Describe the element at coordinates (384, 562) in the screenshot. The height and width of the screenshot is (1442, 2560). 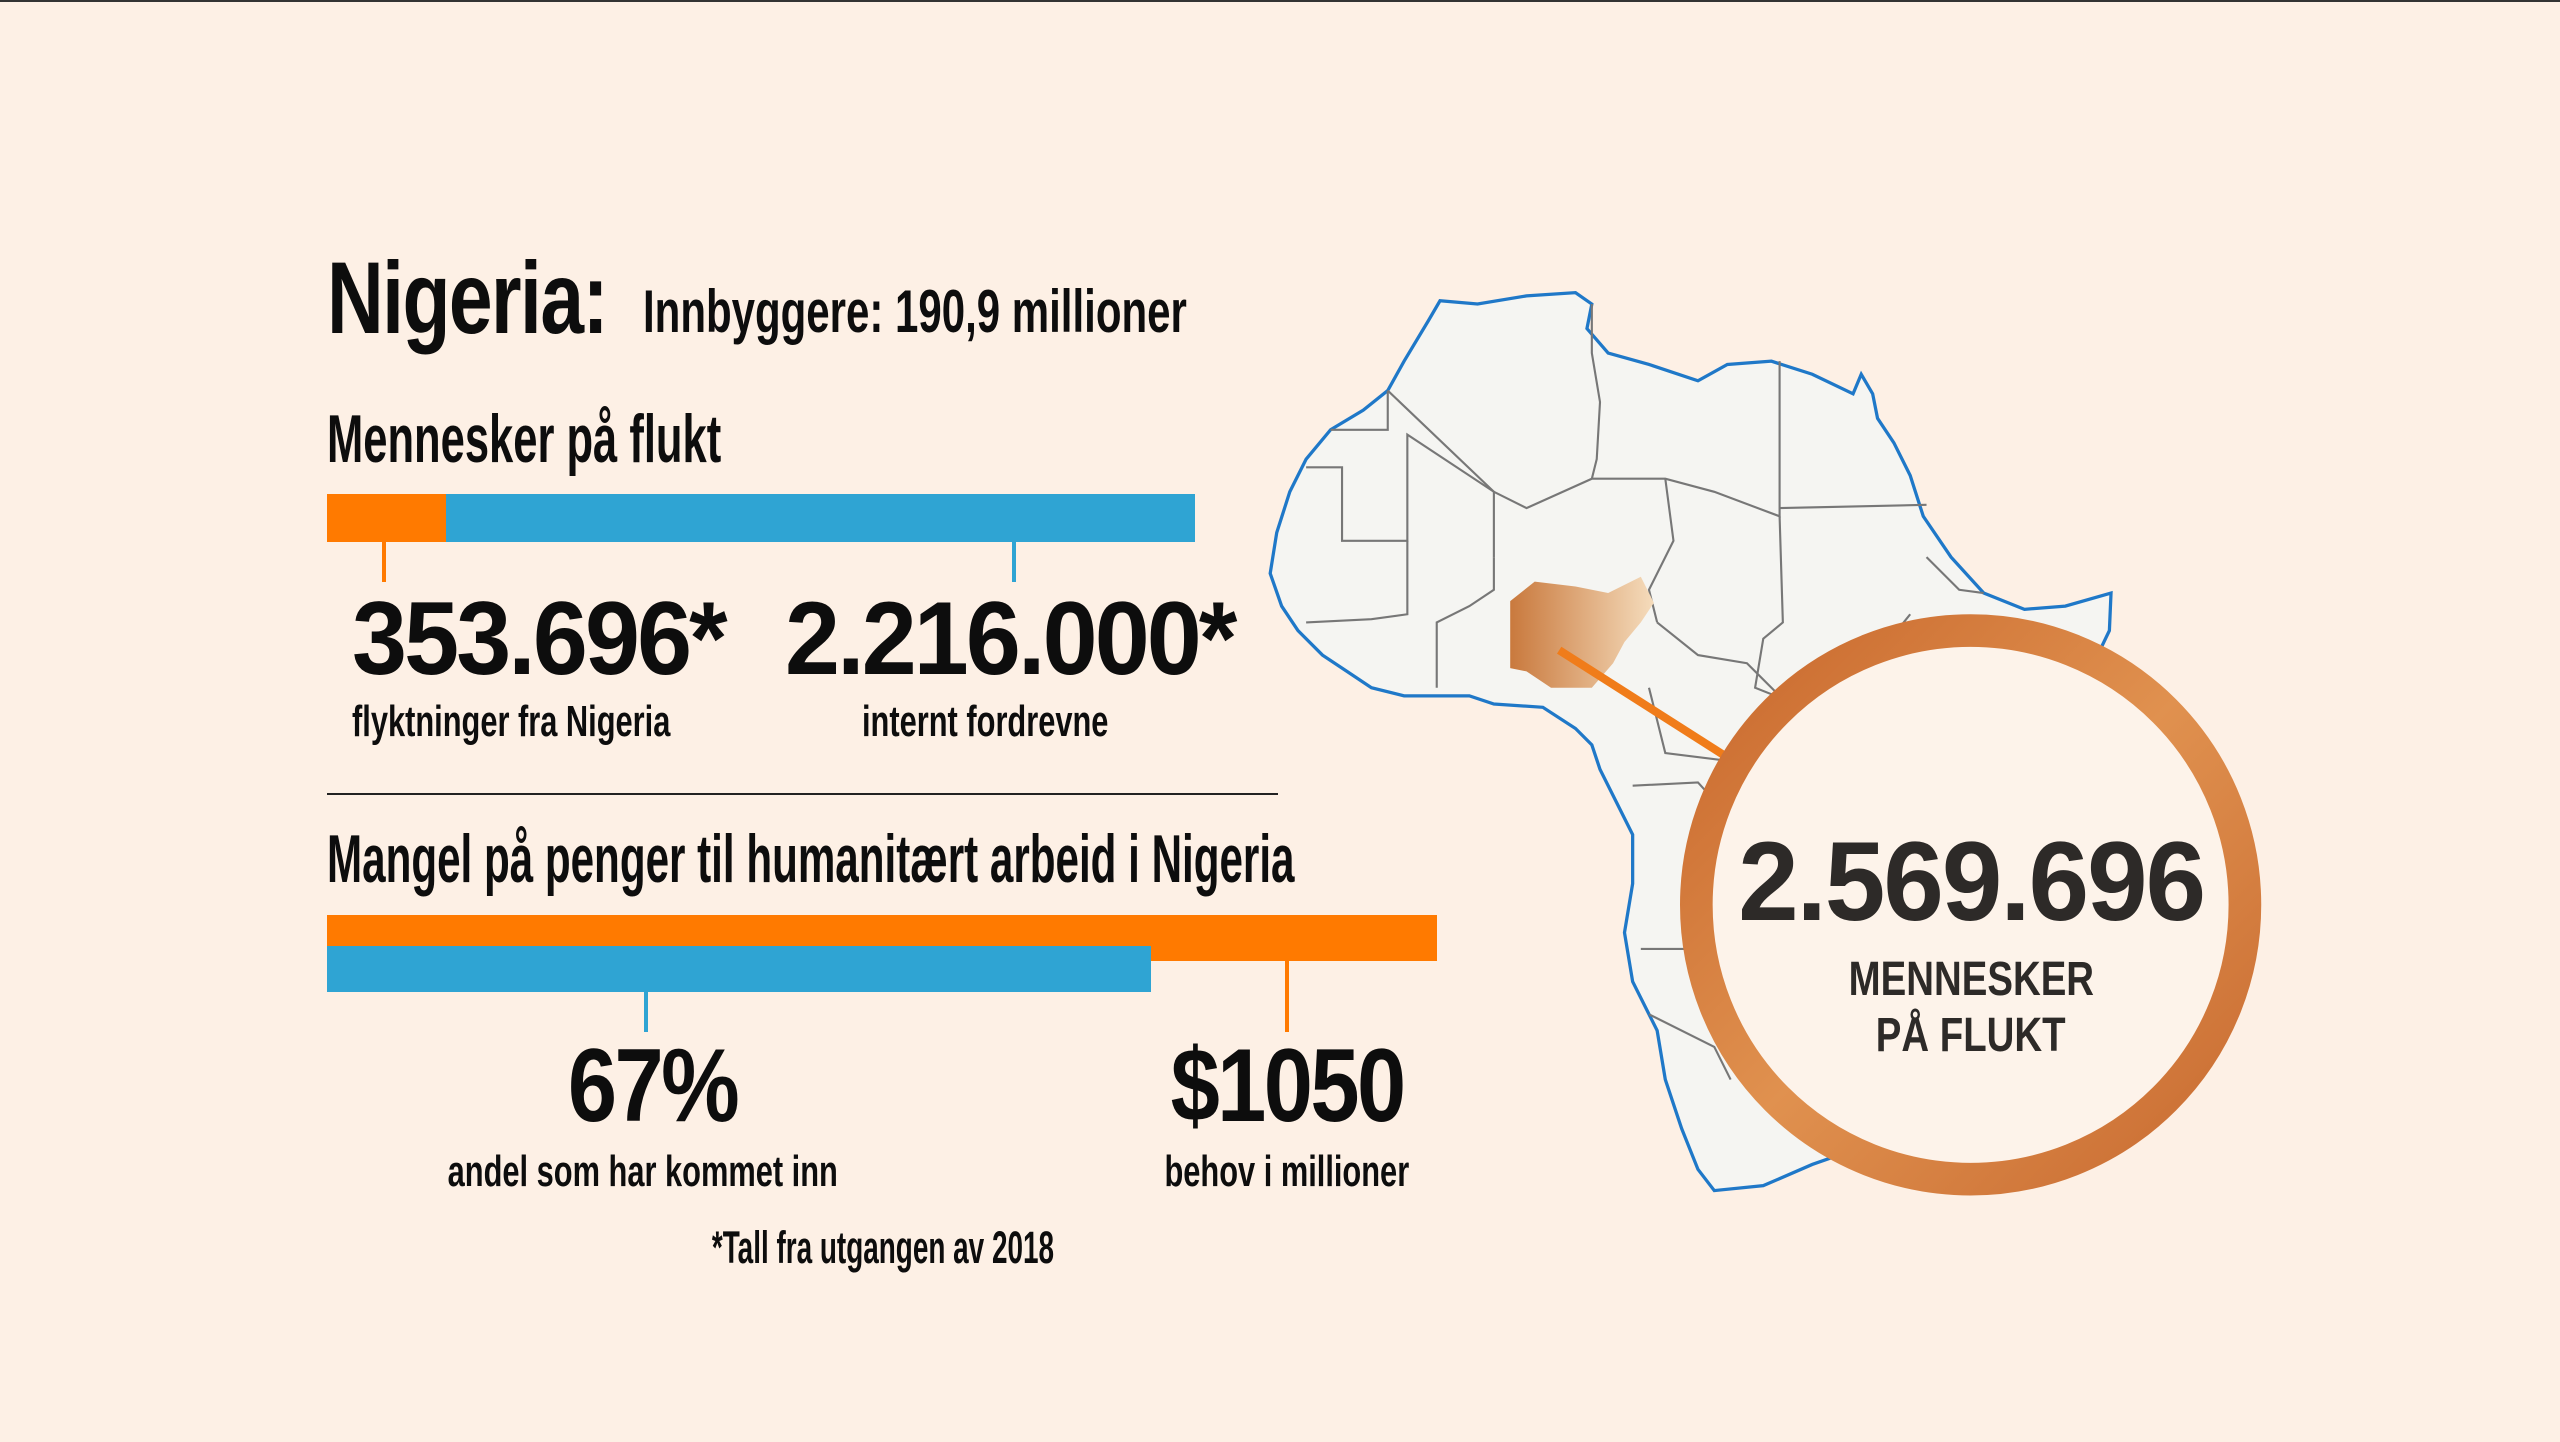
I see `refugees-tick` at that location.